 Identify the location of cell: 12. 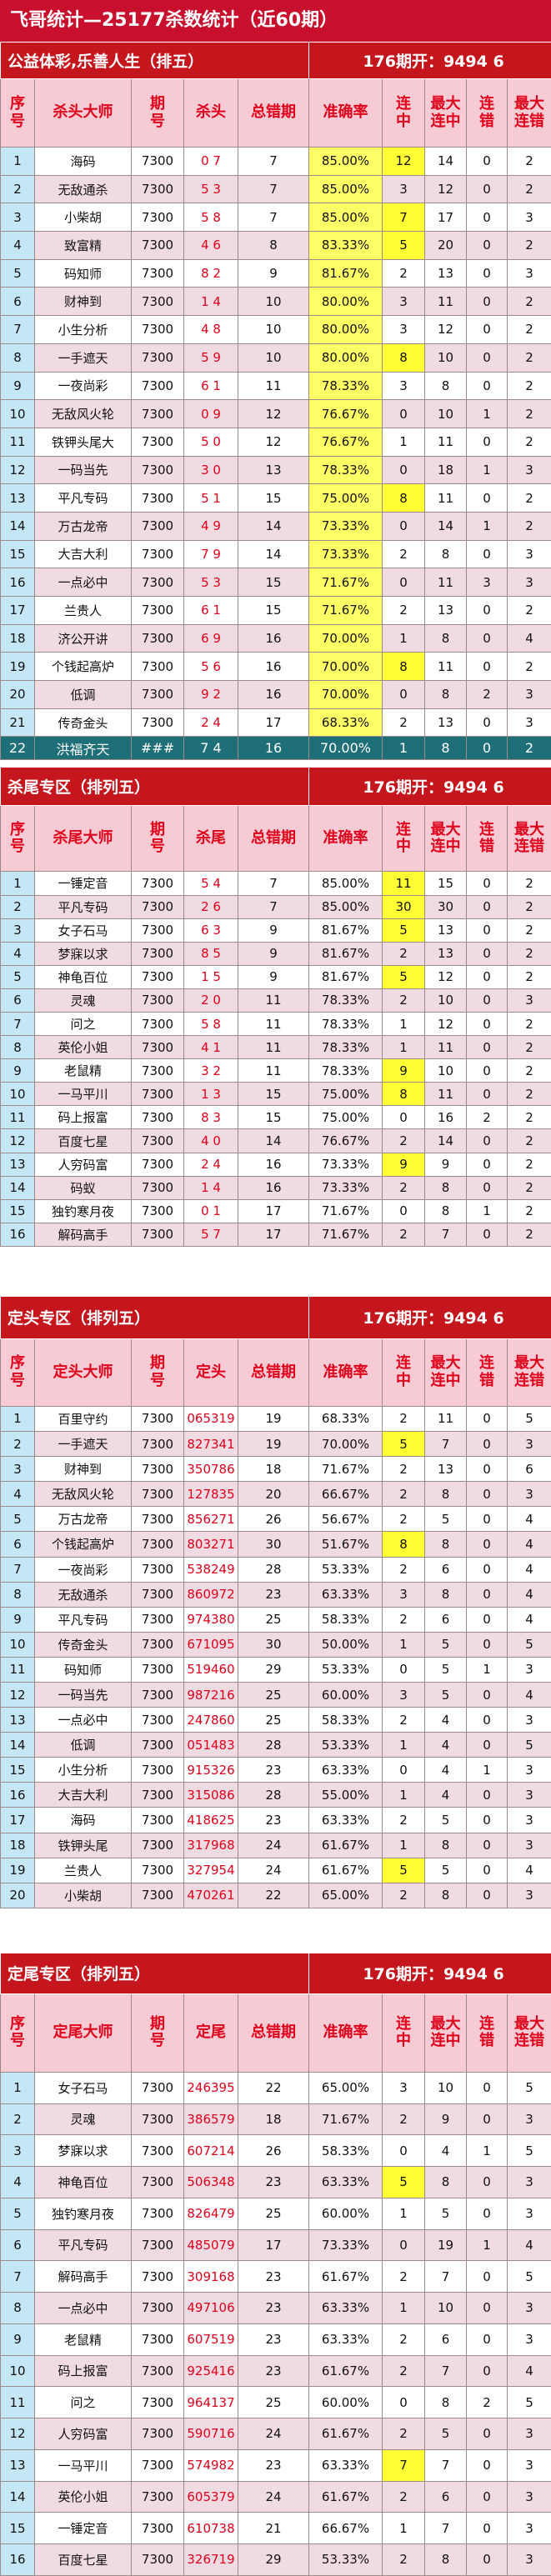
(273, 442).